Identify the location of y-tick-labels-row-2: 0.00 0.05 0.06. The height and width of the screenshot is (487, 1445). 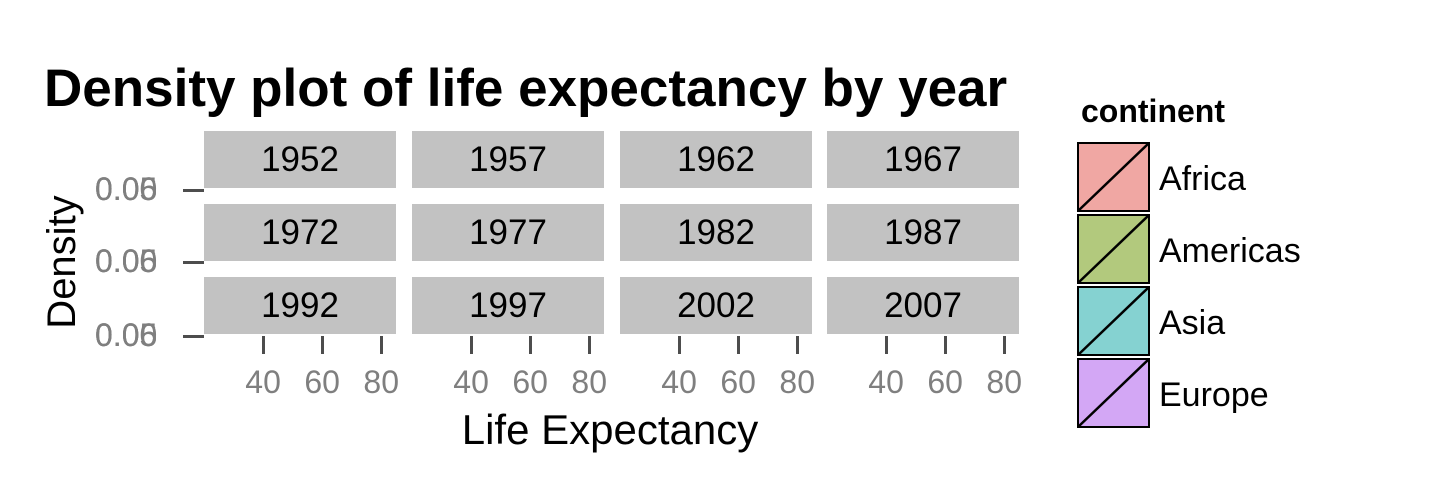
(137, 262).